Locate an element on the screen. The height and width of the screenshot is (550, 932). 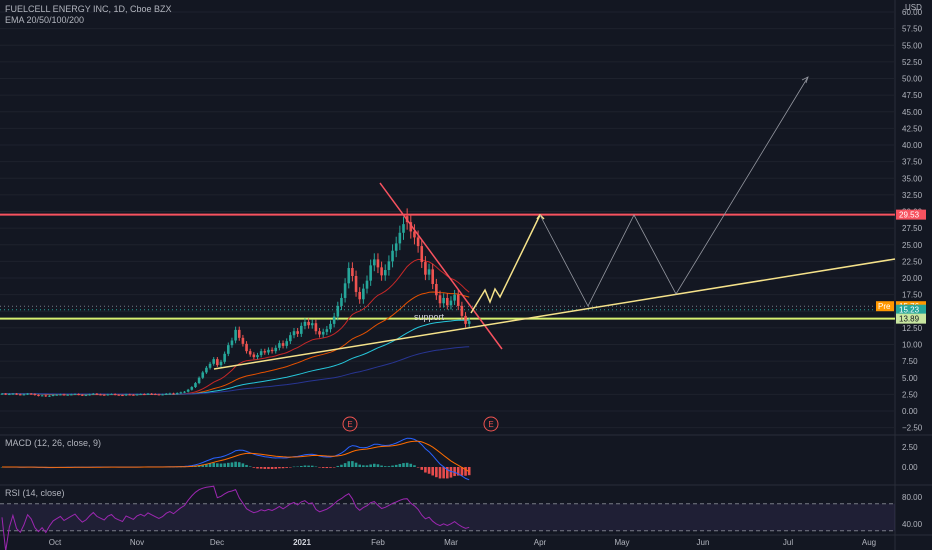
y-tick-label: 20.00 is located at coordinates (912, 278).